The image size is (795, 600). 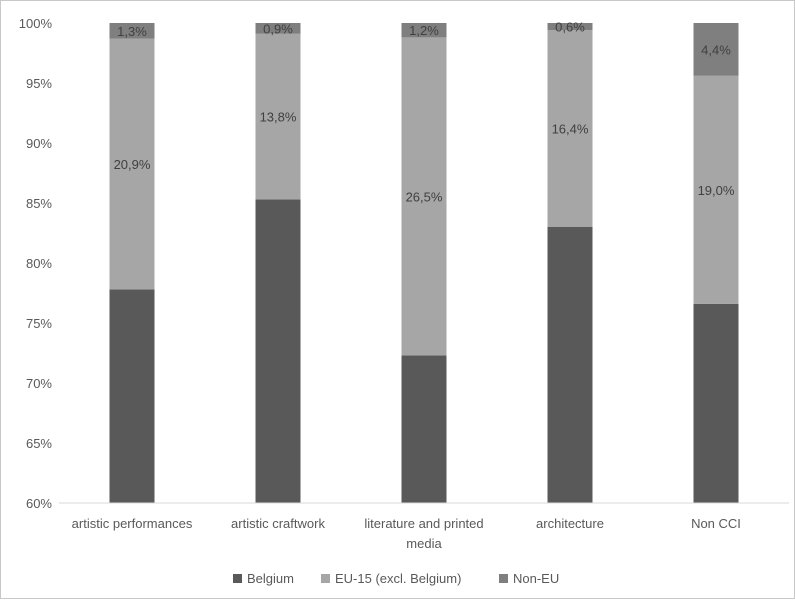 I want to click on data-label: 16,4%, so click(x=570, y=129).